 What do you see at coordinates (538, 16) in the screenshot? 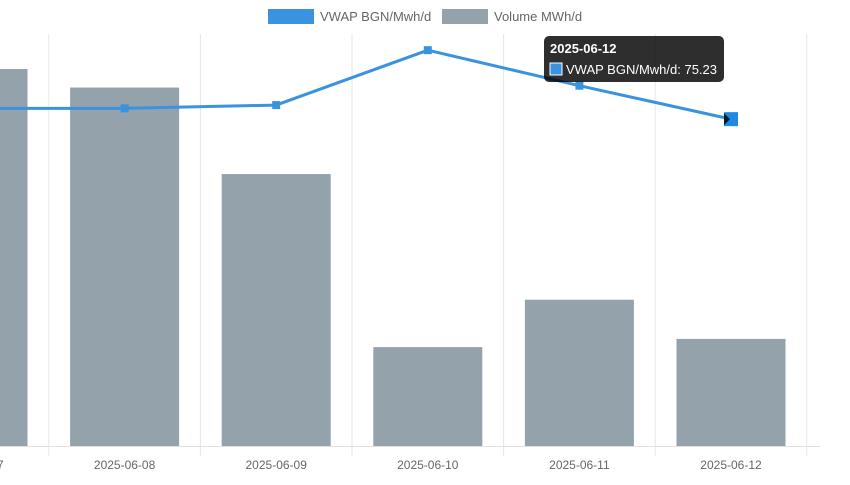
I see `legend-label-volume: Volume MWh/d` at bounding box center [538, 16].